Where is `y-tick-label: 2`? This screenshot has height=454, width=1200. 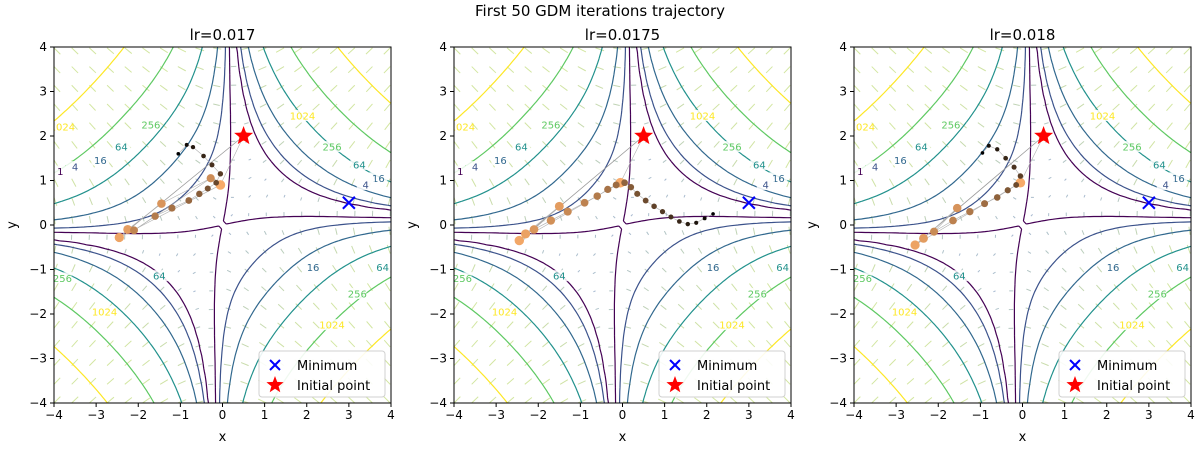
y-tick-label: 2 is located at coordinates (43, 136).